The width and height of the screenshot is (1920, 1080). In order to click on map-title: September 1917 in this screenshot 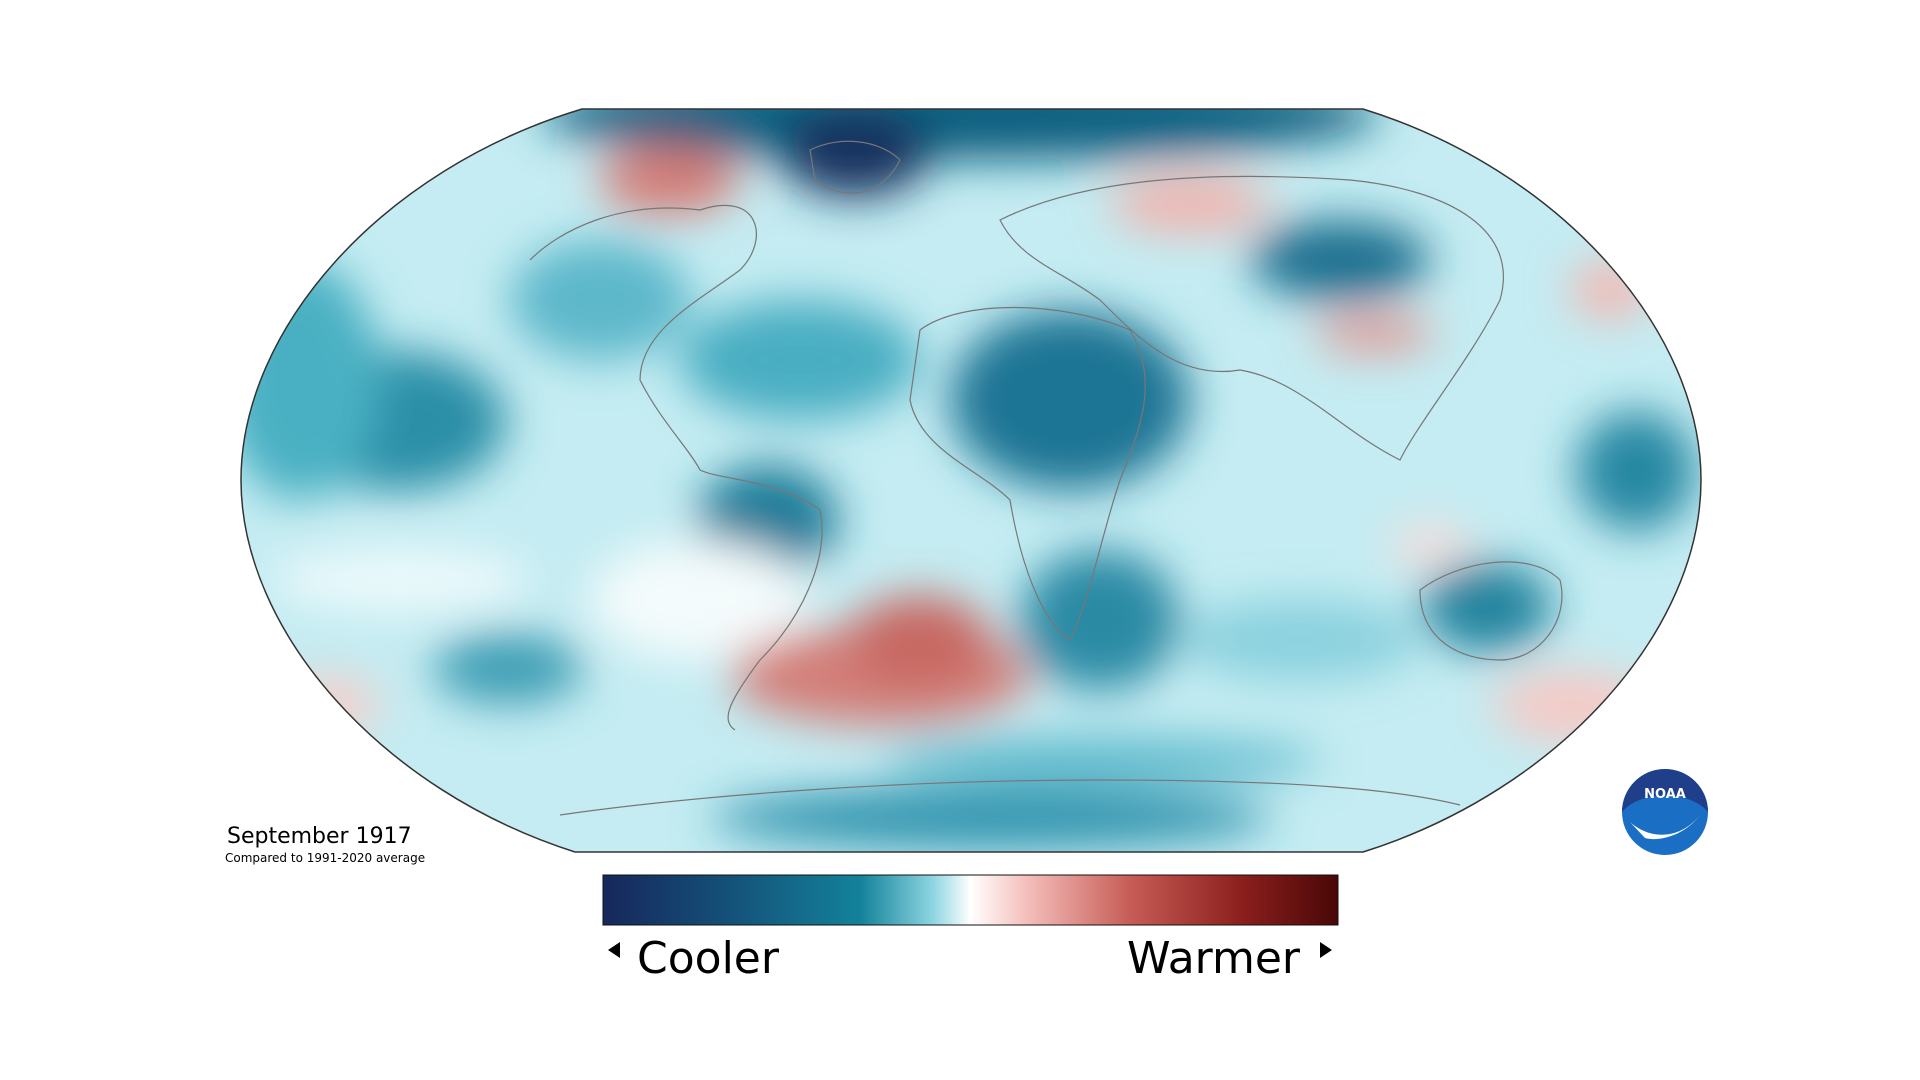, I will do `click(319, 836)`.